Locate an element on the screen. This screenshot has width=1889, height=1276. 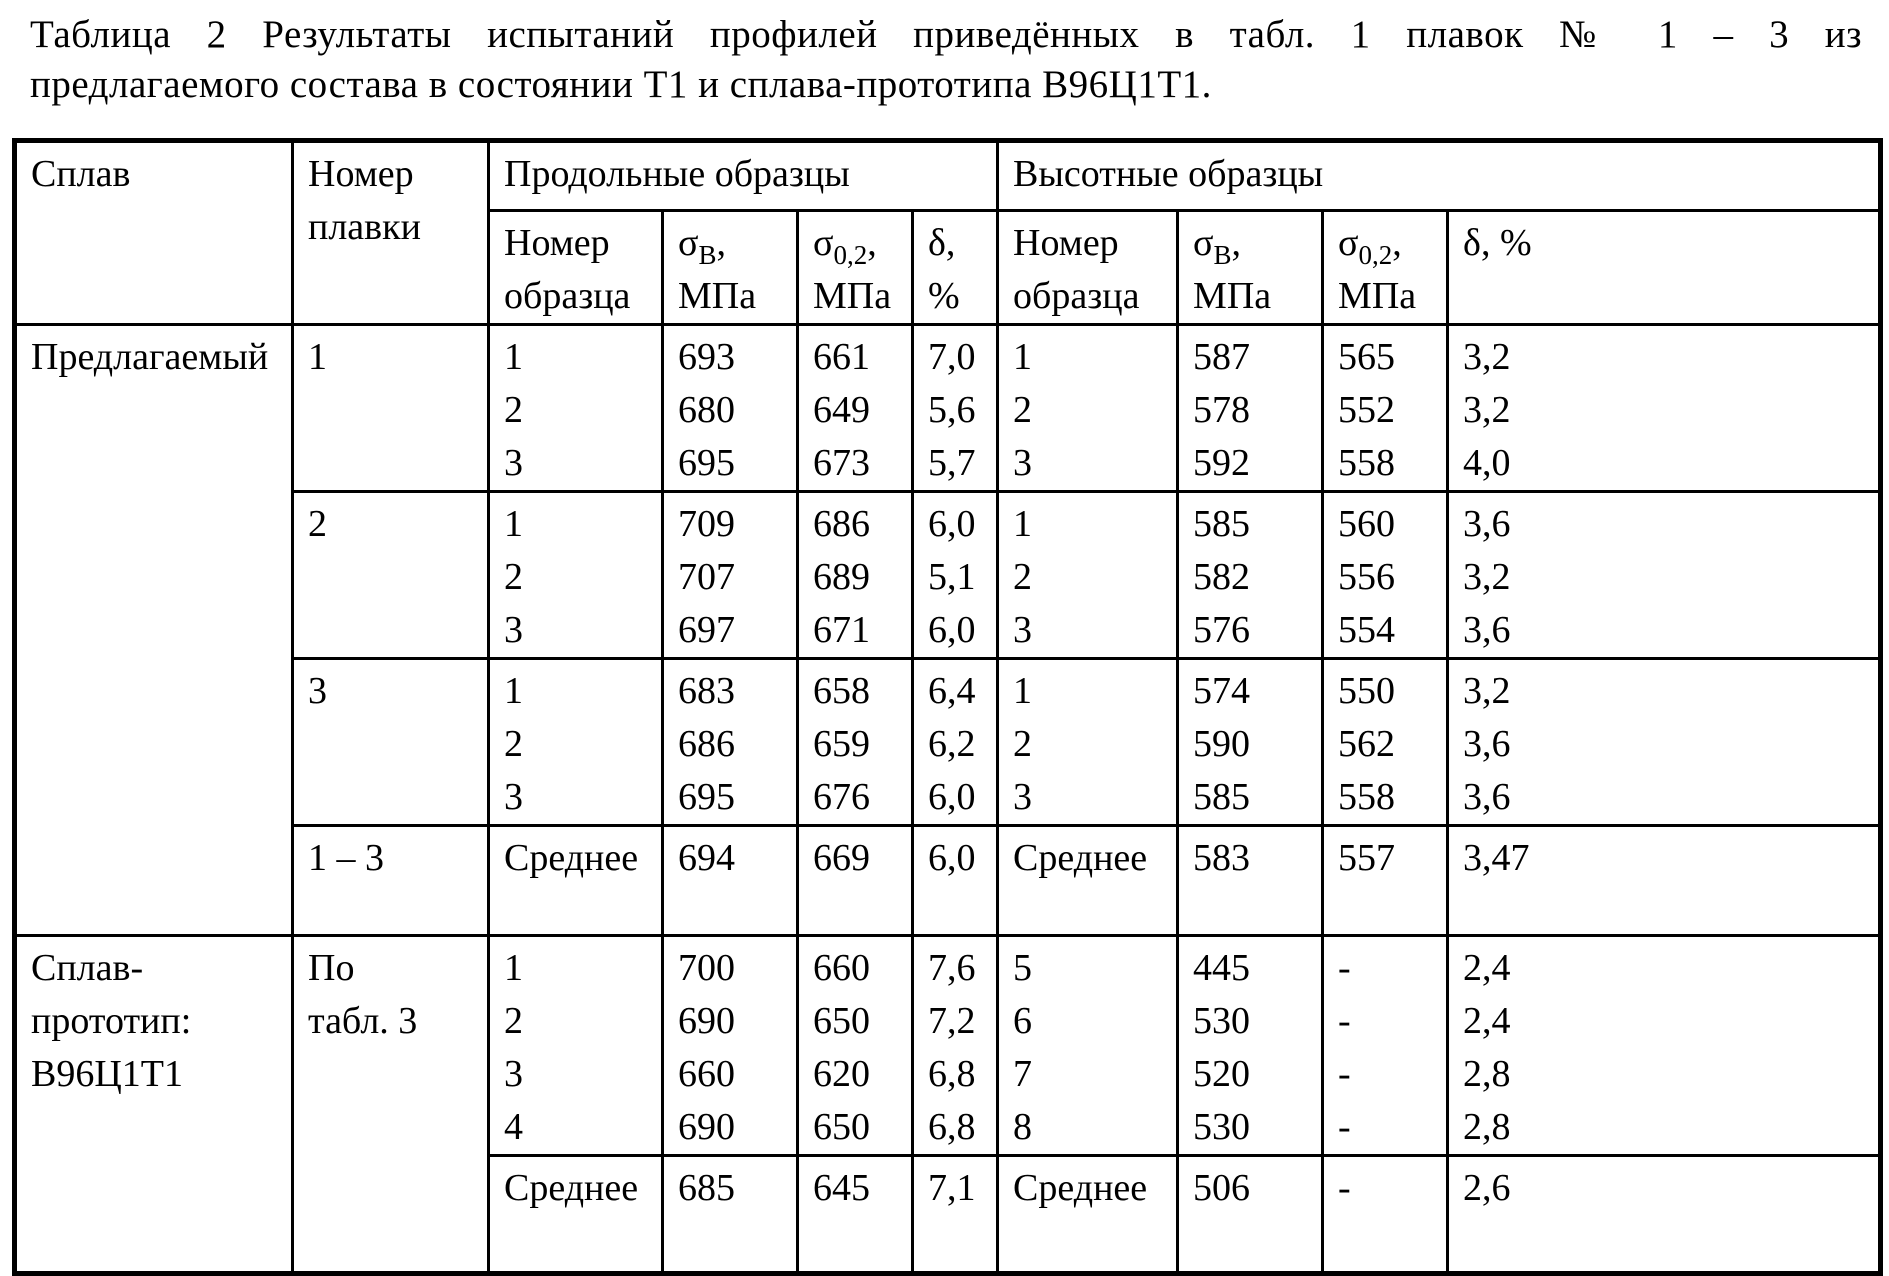
cell-height-sigma-02: 550 562 558 is located at coordinates (1385, 742).